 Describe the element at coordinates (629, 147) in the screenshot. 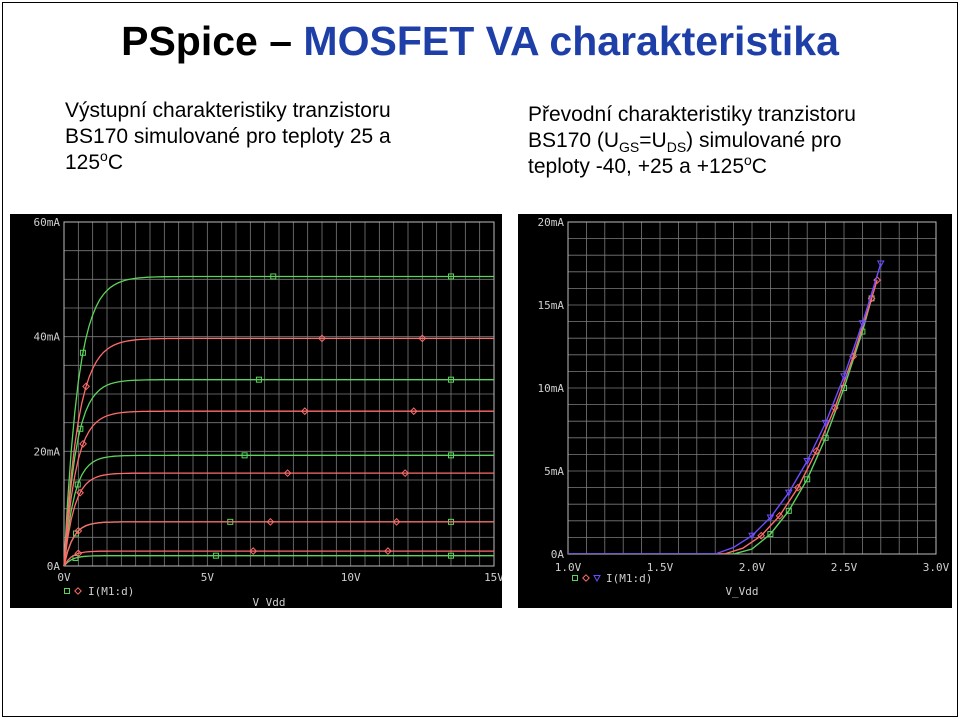

I see `rc-sub-gs: GS` at that location.